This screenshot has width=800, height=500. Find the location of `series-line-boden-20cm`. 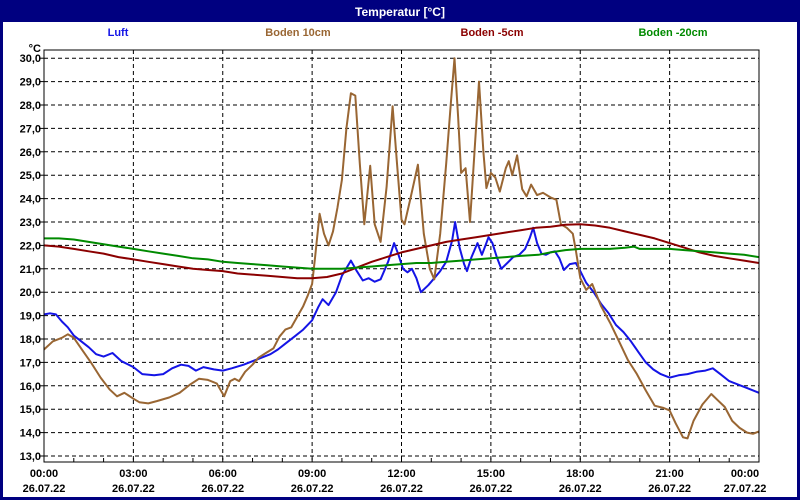

series-line-boden-20cm is located at coordinates (401, 253).